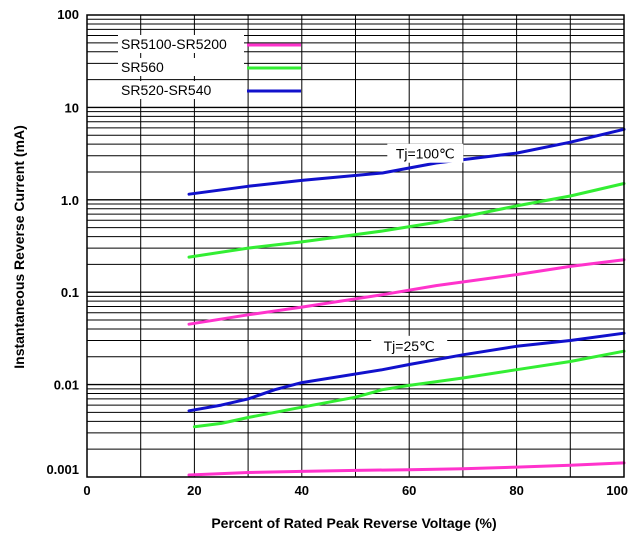 The image size is (639, 534). What do you see at coordinates (516, 490) in the screenshot?
I see `x-tick-label: 80` at bounding box center [516, 490].